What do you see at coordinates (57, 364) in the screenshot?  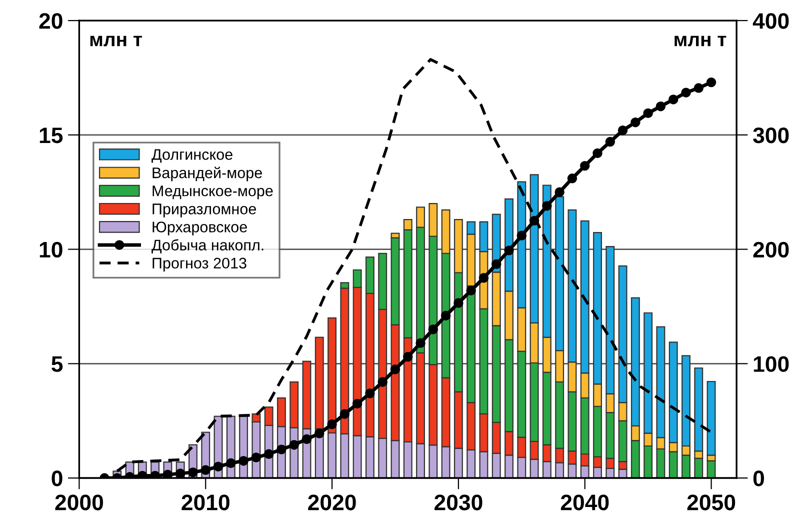 I see `y-tick-label: 5` at bounding box center [57, 364].